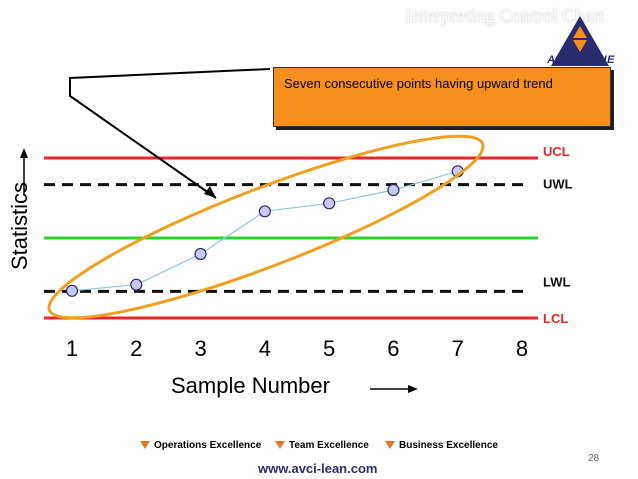 The height and width of the screenshot is (479, 638). What do you see at coordinates (594, 458) in the screenshot?
I see `page-number: 28` at bounding box center [594, 458].